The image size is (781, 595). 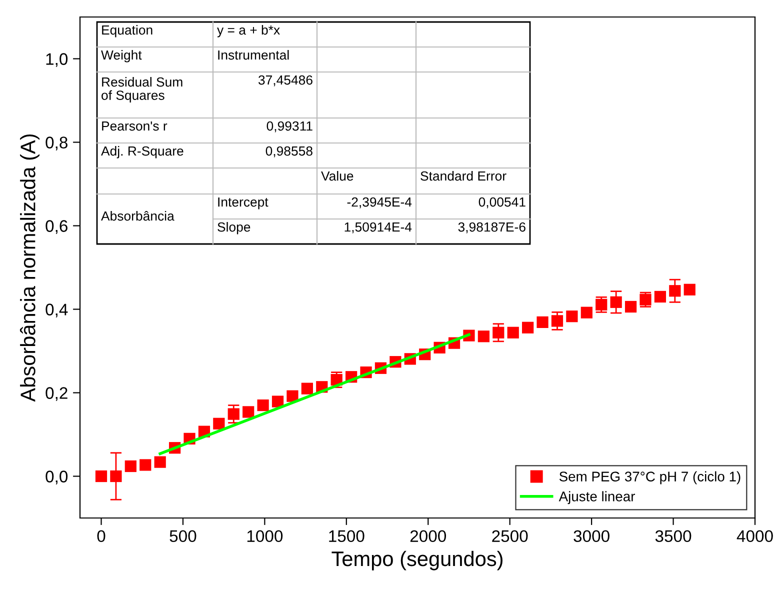 What do you see at coordinates (754, 536) in the screenshot?
I see `x-tick-label: 4000` at bounding box center [754, 536].